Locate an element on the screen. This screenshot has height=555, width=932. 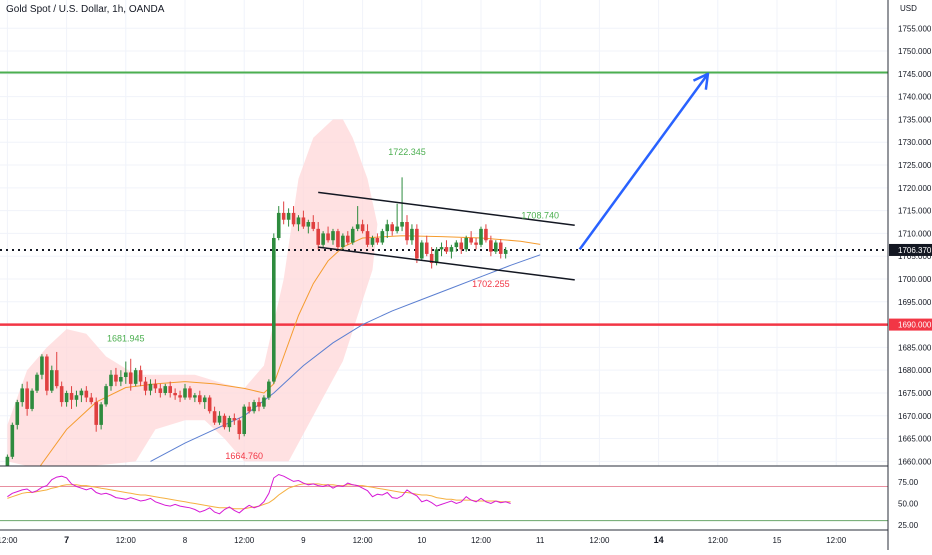
time-tick-label: 12:00 is located at coordinates (244, 540).